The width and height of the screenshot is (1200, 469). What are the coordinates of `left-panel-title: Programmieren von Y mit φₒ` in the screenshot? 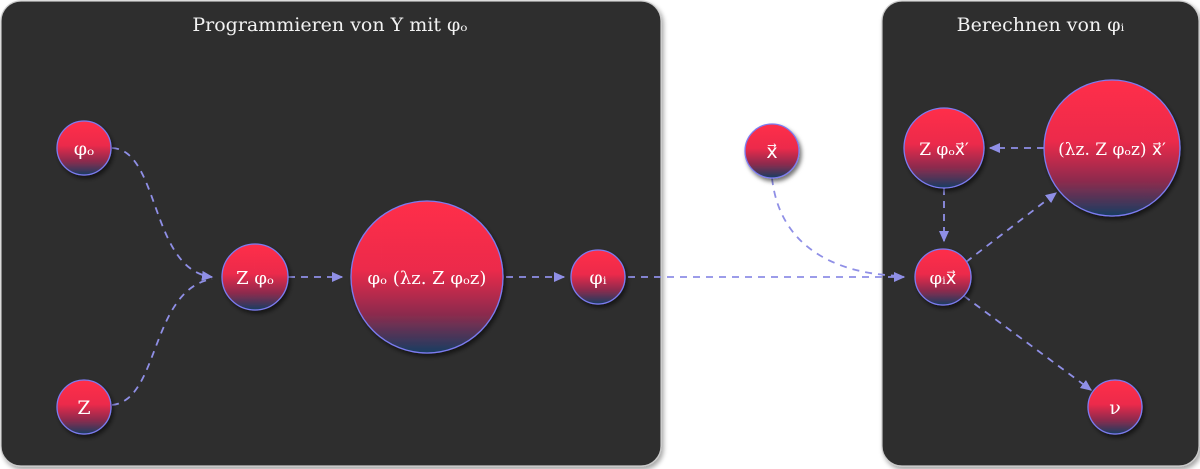 It's located at (330, 25).